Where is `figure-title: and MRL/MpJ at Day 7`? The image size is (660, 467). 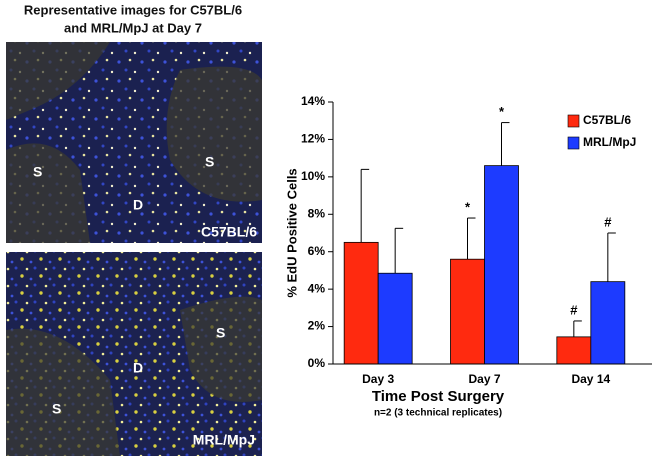 figure-title: and MRL/MpJ at Day 7 is located at coordinates (133, 27).